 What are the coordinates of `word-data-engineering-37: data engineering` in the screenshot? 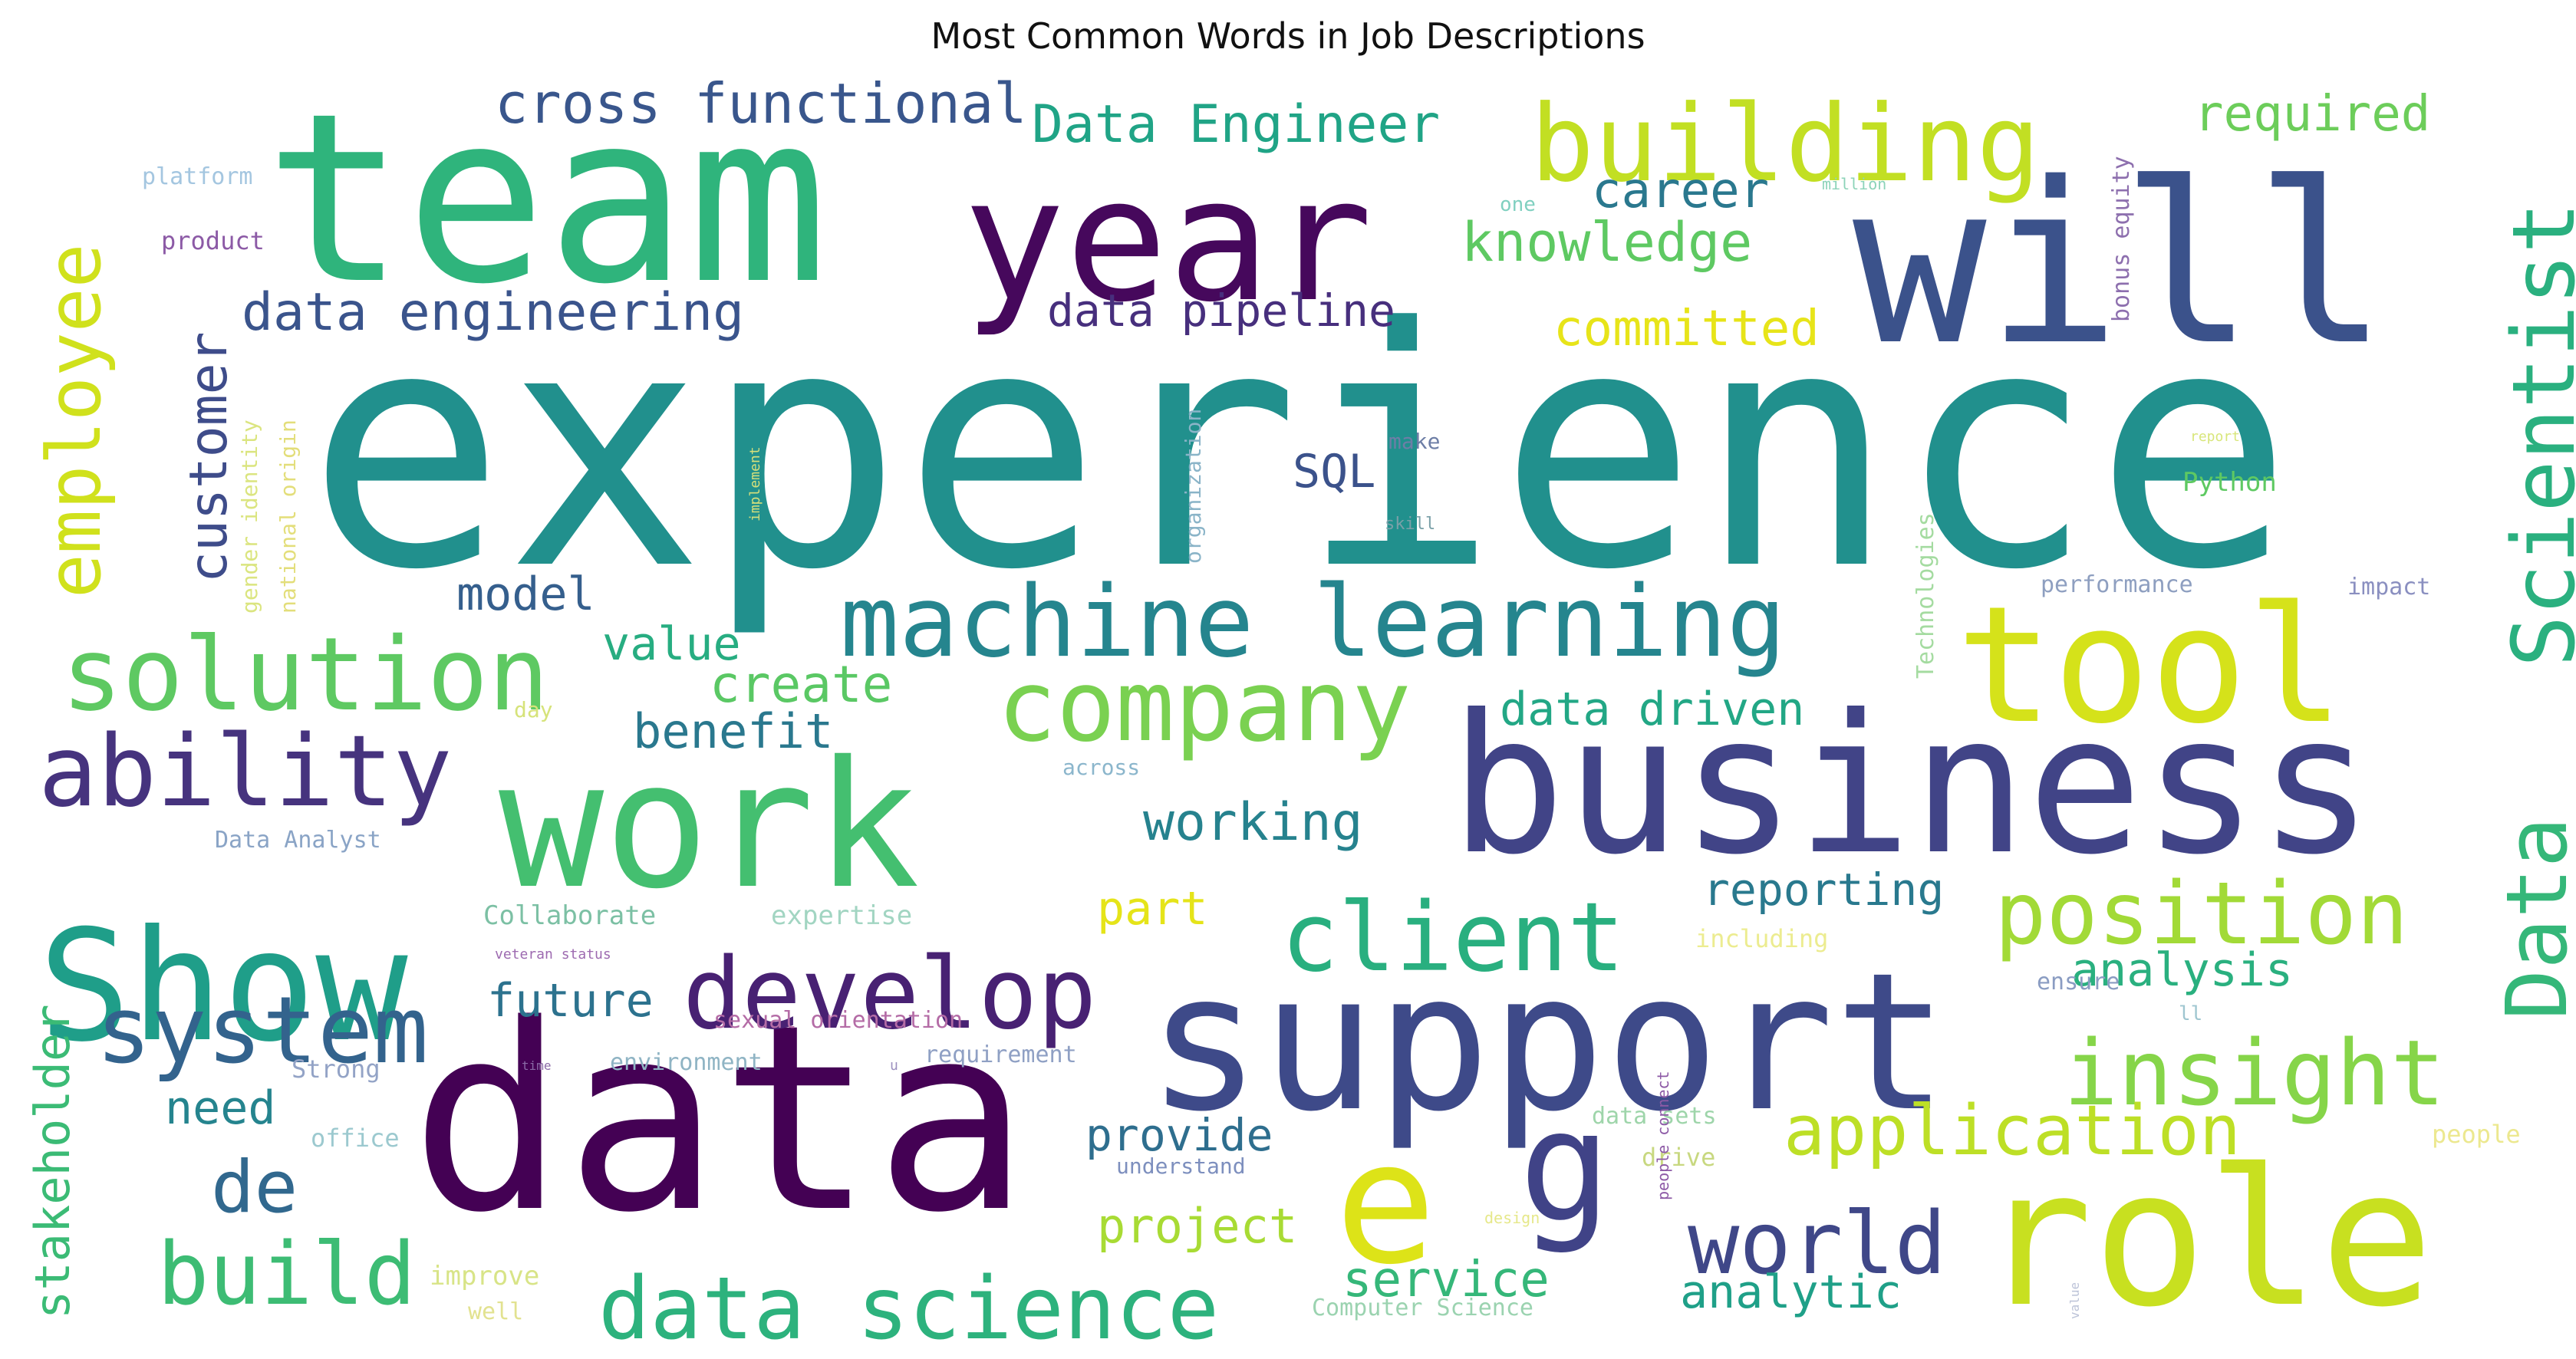 It's located at (493, 312).